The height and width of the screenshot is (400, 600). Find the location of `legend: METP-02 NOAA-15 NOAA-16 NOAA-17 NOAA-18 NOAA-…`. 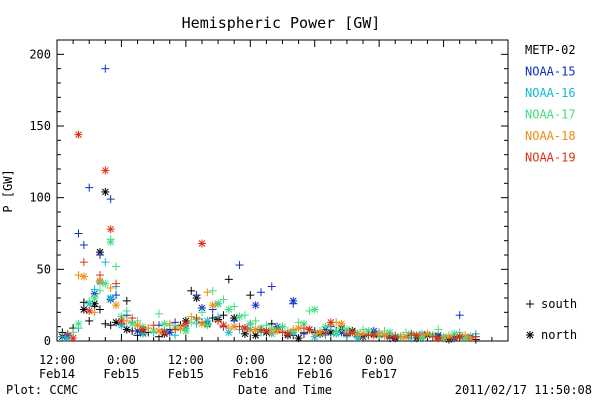

legend: METP-02 NOAA-15 NOAA-16 NOAA-17 NOAA-18 NOAA-… is located at coordinates (551, 192).